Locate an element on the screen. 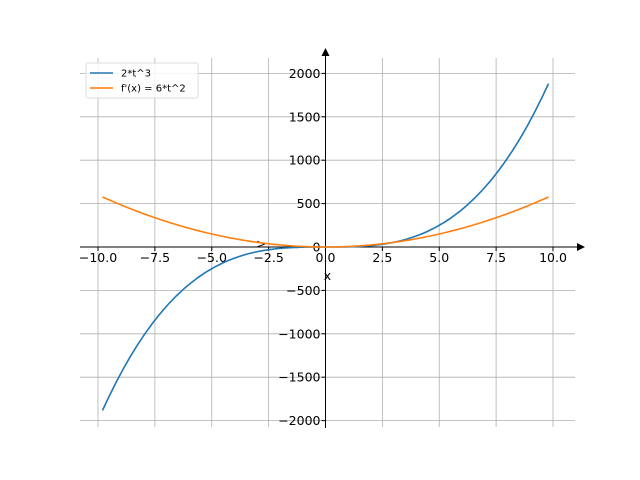  y-tick-label: −2000 is located at coordinates (299, 420).